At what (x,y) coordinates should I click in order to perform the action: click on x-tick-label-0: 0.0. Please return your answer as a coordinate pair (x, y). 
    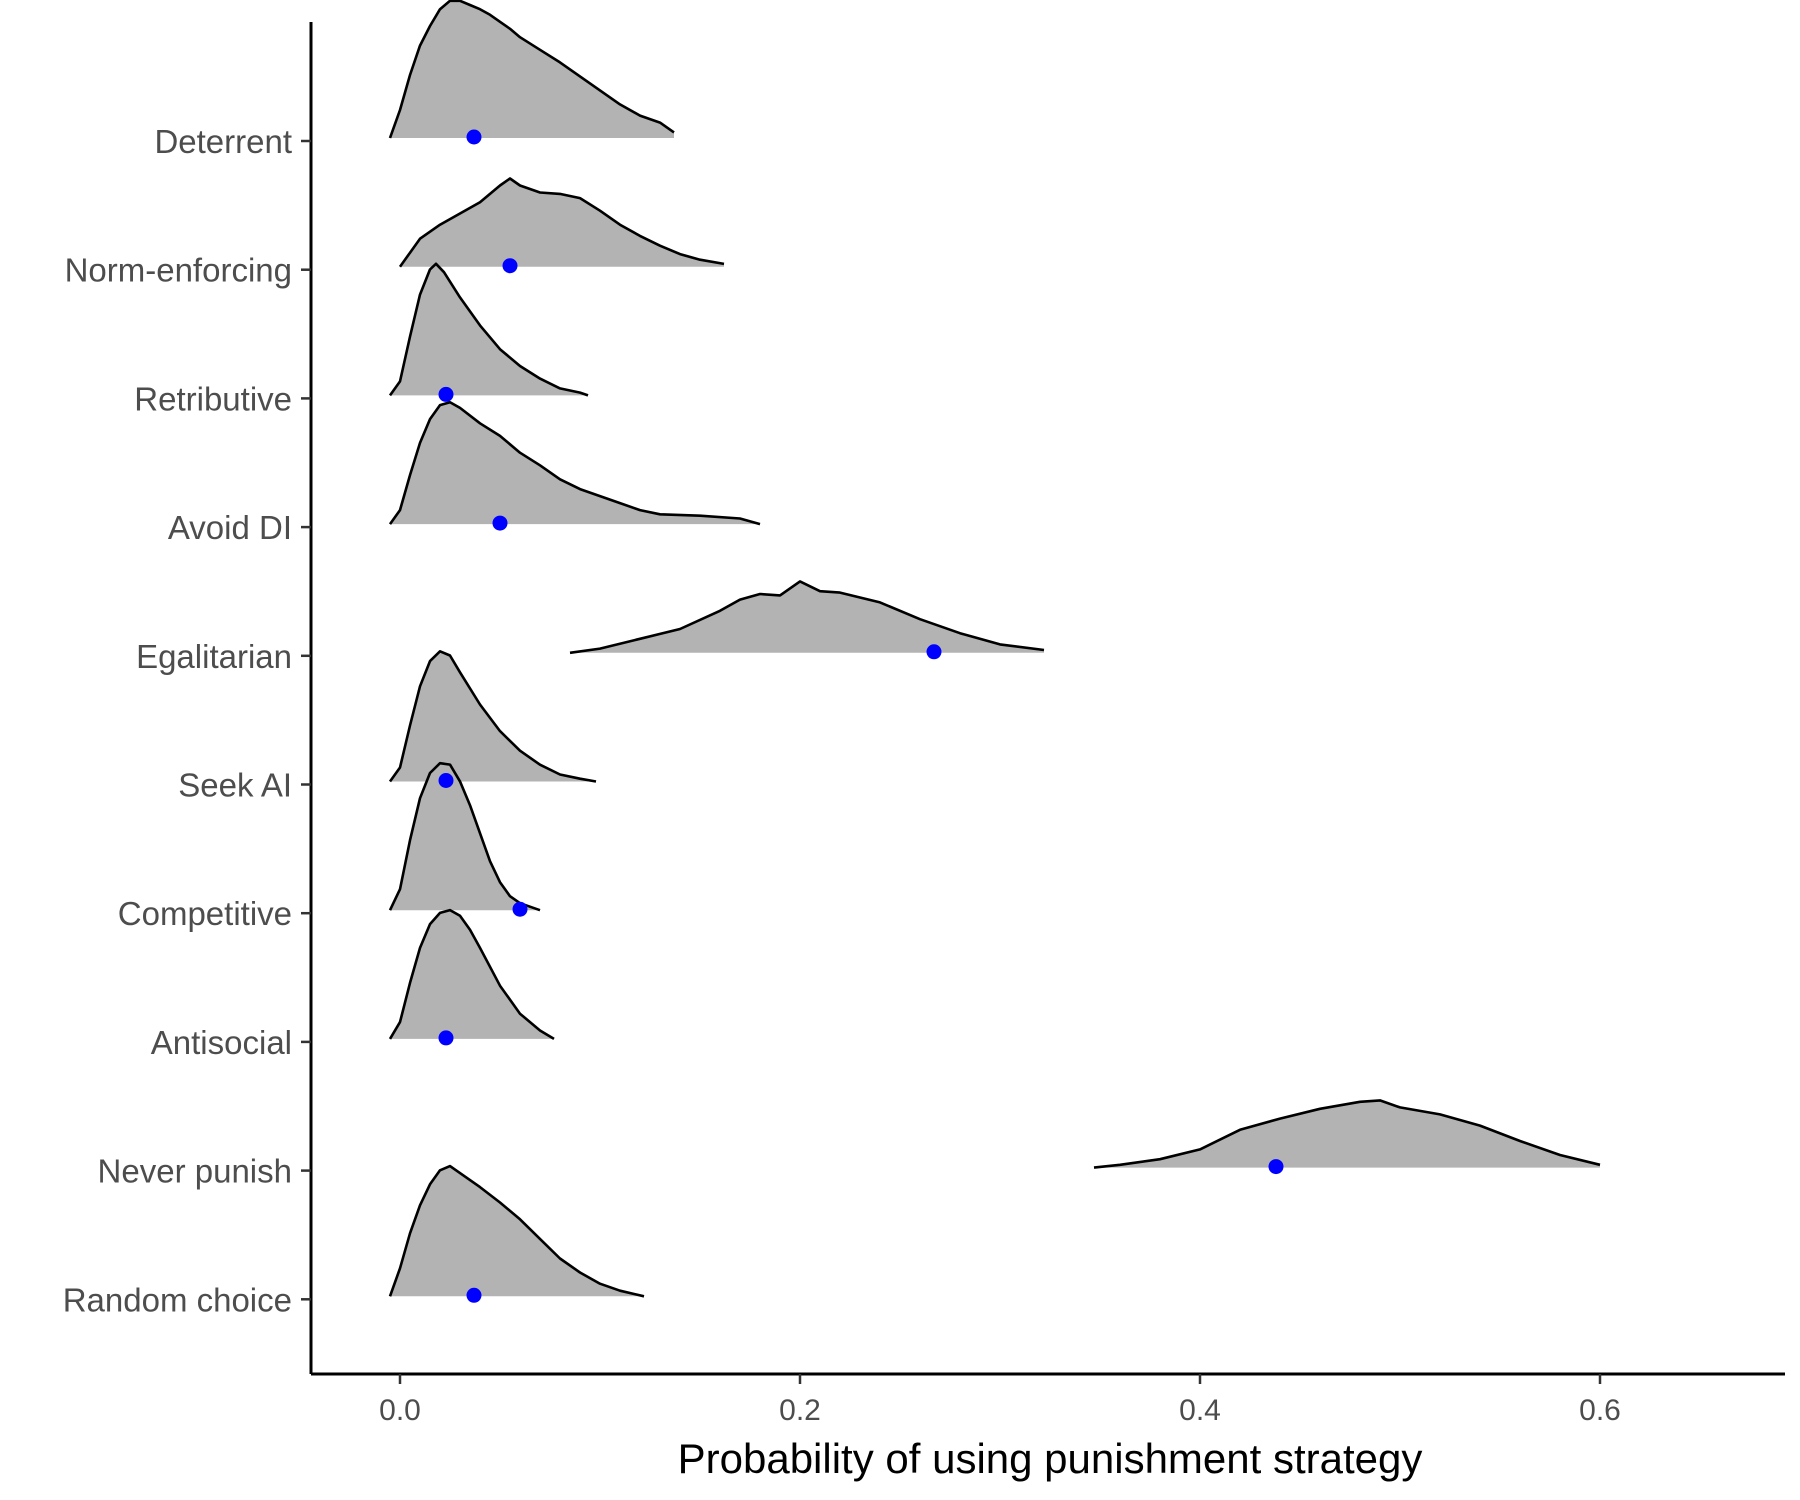
    Looking at the image, I should click on (400, 1410).